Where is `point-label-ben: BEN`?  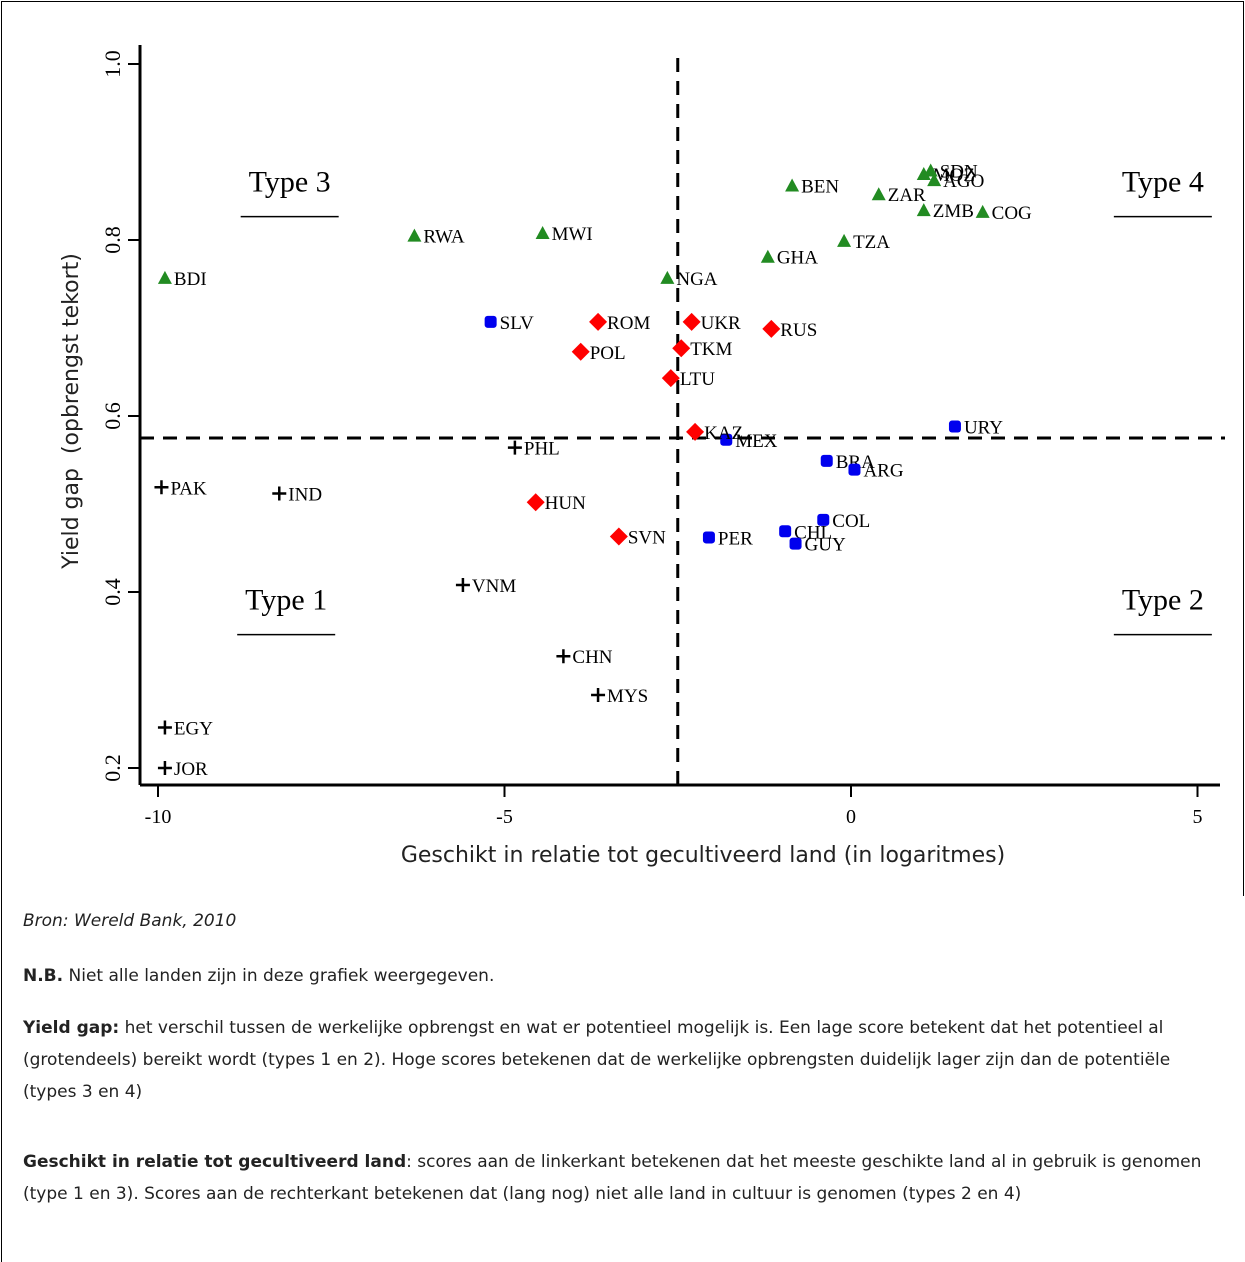 point-label-ben: BEN is located at coordinates (820, 186).